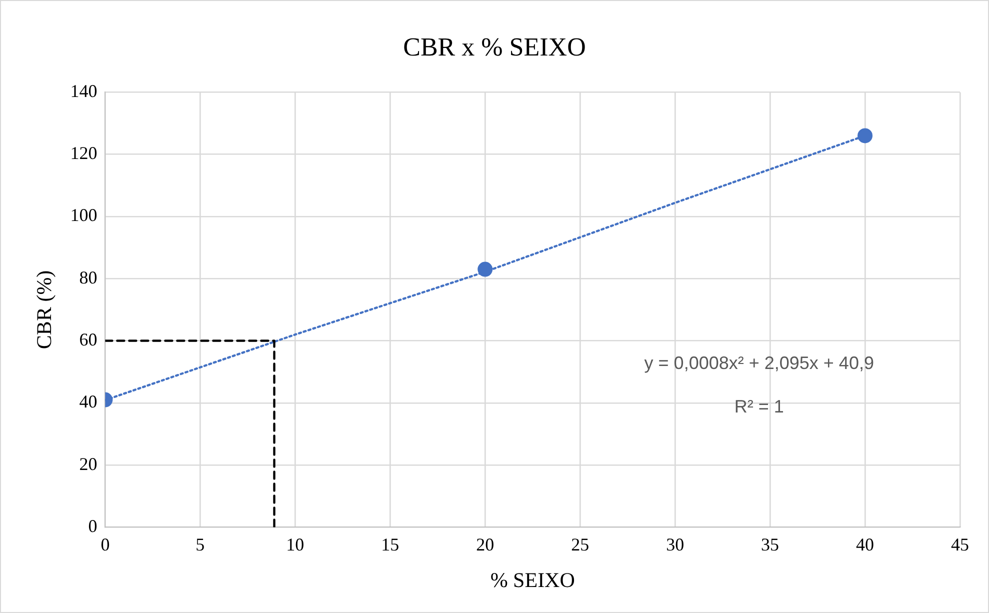 This screenshot has height=613, width=989. Describe the element at coordinates (44, 310) in the screenshot. I see `y-axis-title: CBR (%)` at that location.